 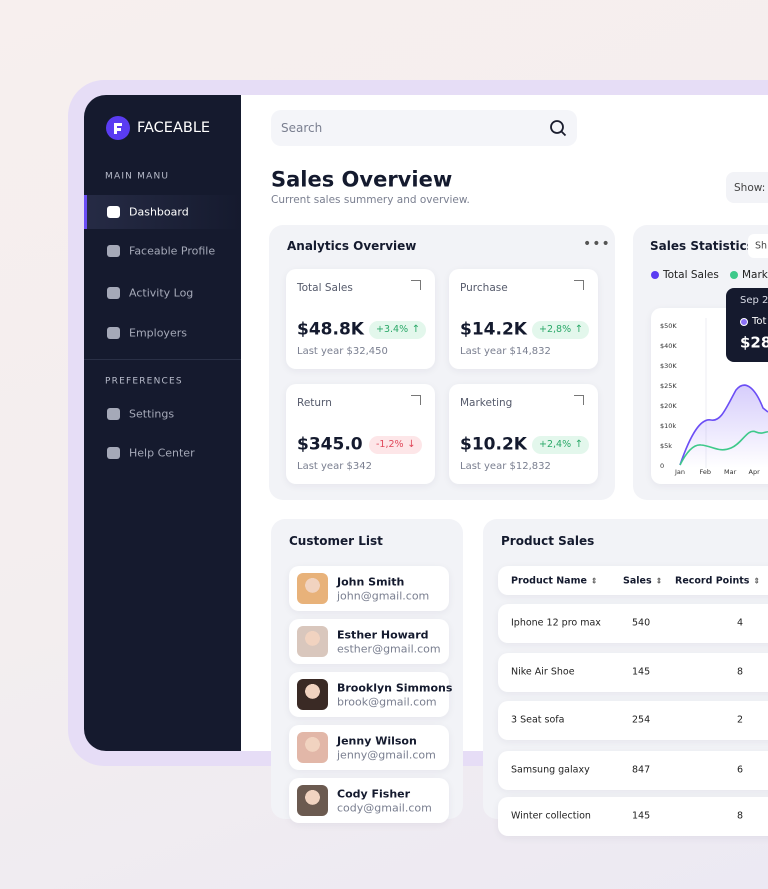 What do you see at coordinates (751, 187) in the screenshot?
I see `show-filter-text: Show: T` at bounding box center [751, 187].